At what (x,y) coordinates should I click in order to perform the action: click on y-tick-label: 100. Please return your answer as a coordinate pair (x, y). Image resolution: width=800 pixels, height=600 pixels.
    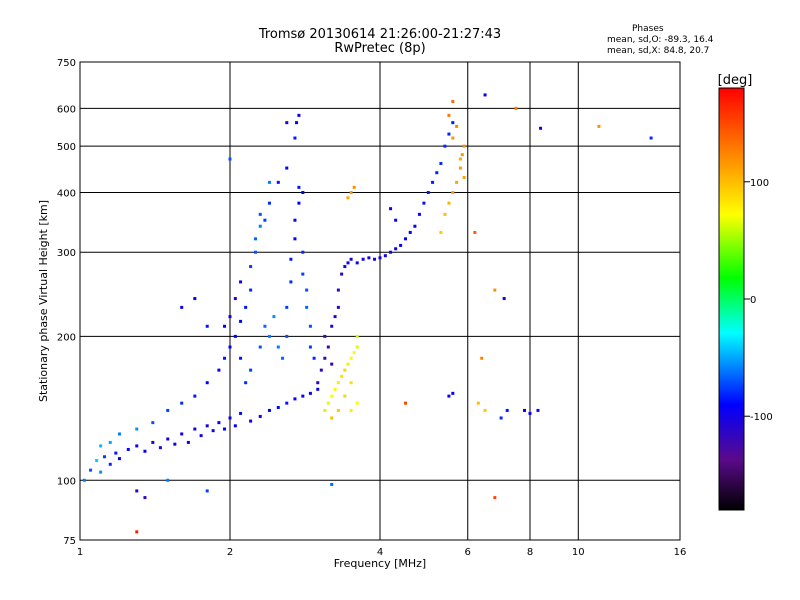
    Looking at the image, I should click on (66, 481).